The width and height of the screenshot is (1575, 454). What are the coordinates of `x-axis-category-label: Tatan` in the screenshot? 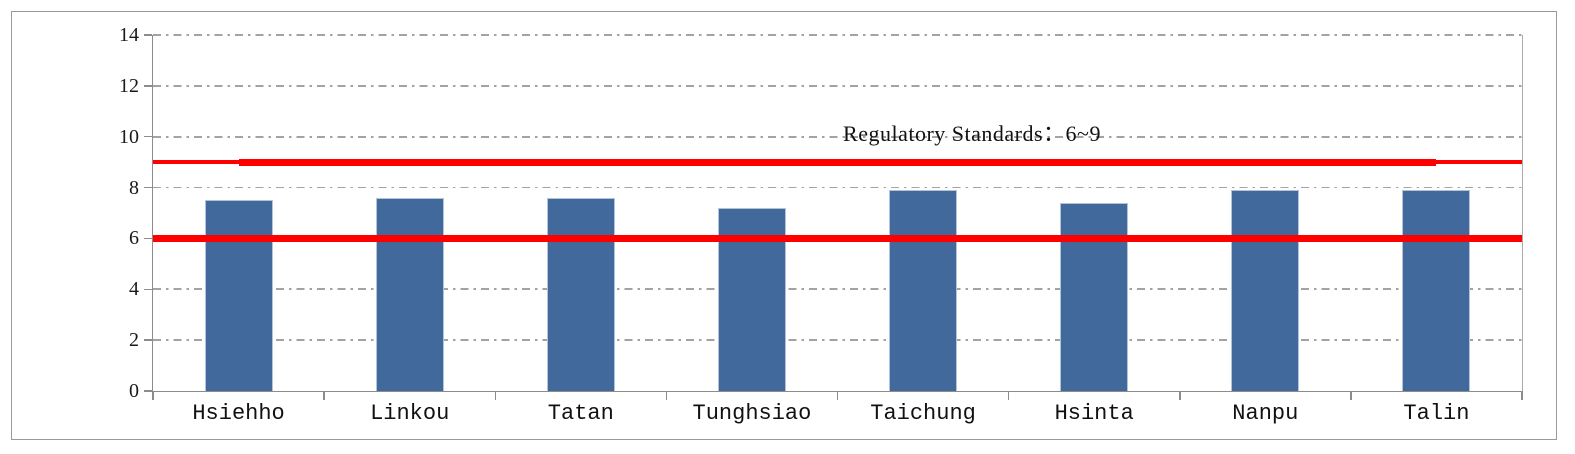 It's located at (580, 413).